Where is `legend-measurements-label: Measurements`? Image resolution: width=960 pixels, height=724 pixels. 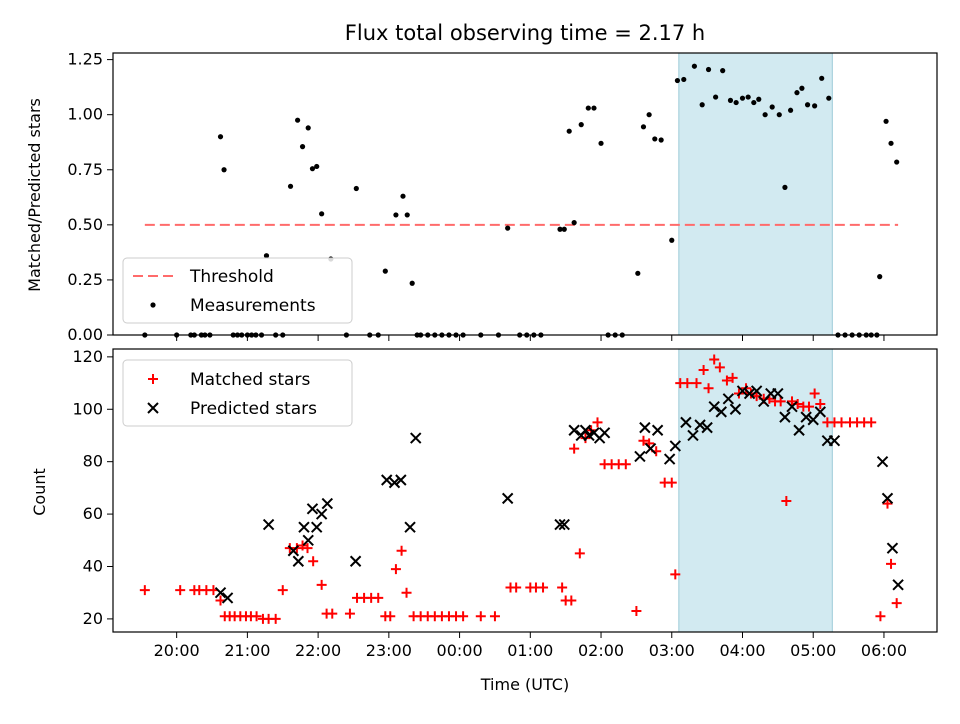 legend-measurements-label: Measurements is located at coordinates (253, 306).